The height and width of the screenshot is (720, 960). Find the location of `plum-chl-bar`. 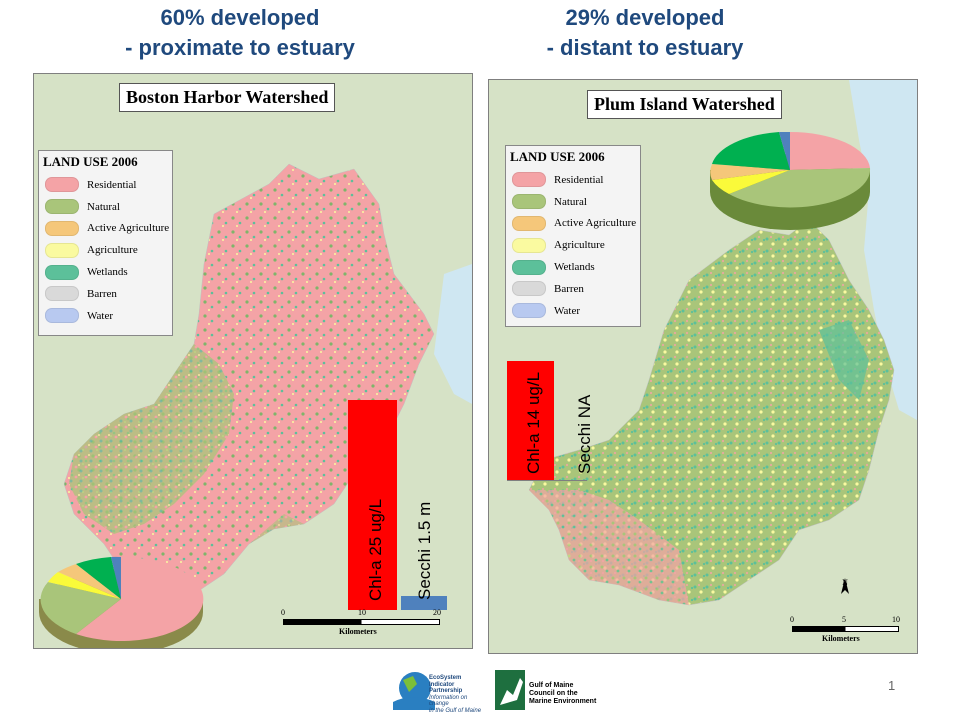

plum-chl-bar is located at coordinates (530, 420).